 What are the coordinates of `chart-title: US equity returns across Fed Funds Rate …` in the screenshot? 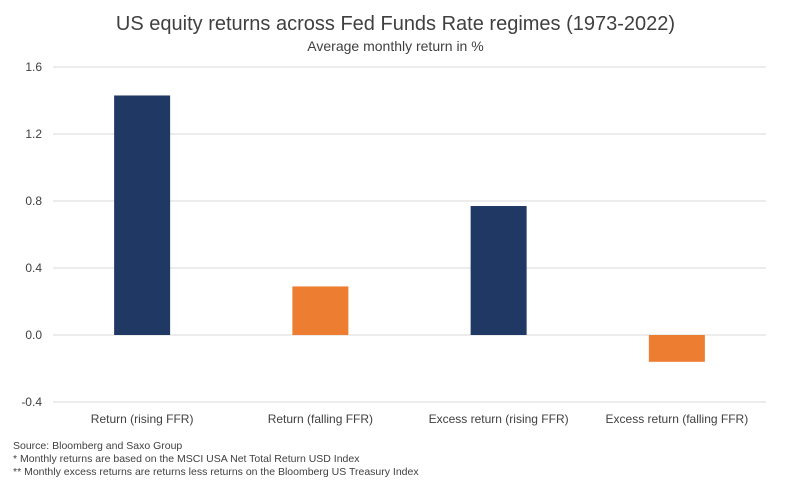 It's located at (395, 24).